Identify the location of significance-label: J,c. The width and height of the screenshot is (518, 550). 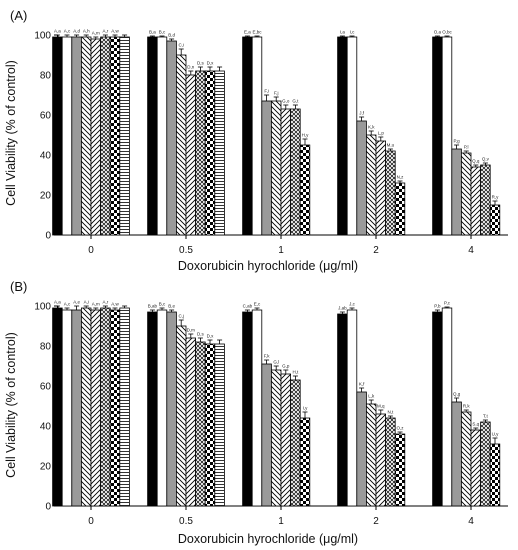
(352, 304).